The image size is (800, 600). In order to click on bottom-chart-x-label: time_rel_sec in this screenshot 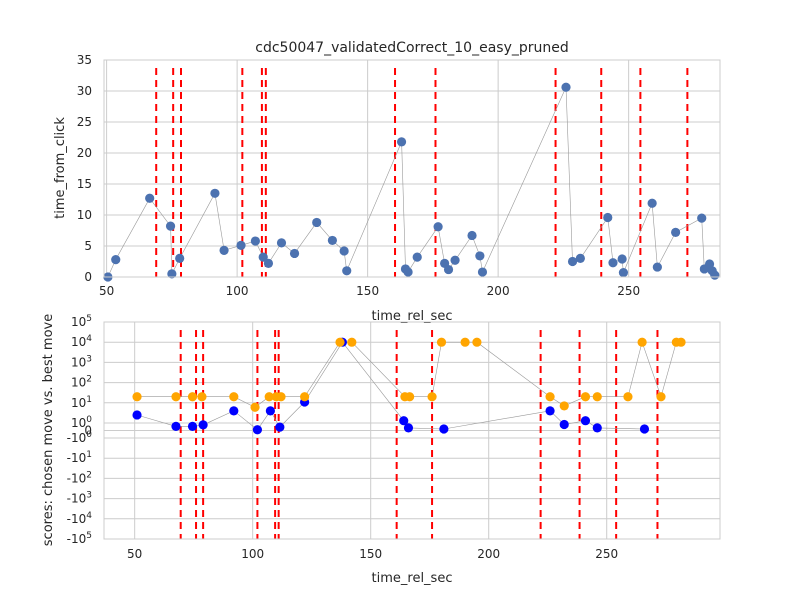, I will do `click(412, 578)`.